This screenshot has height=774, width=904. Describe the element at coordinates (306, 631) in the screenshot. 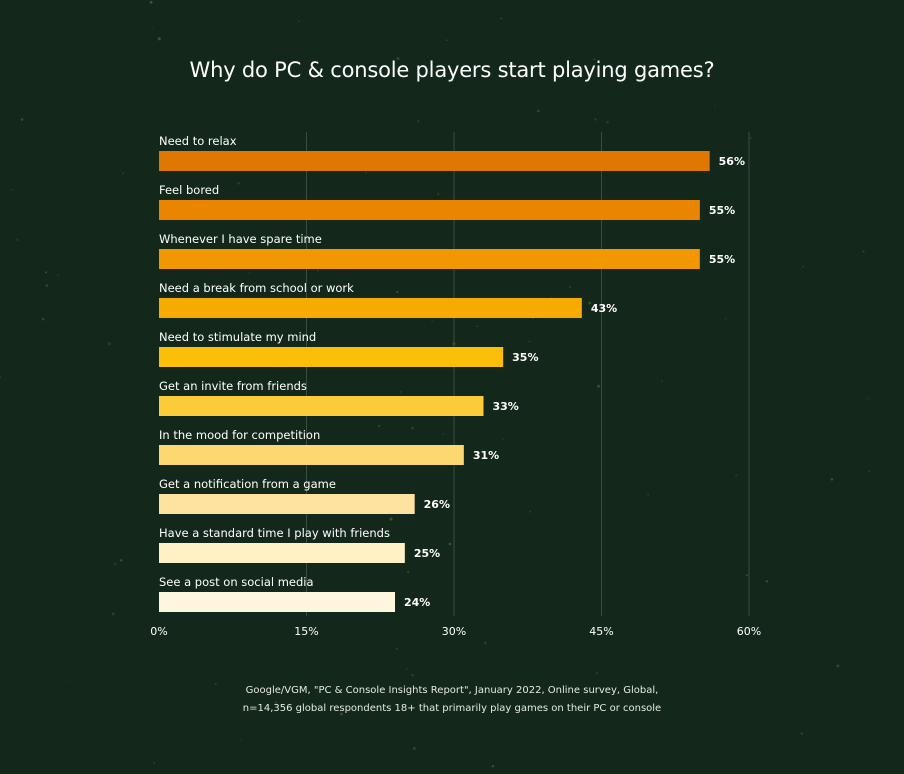

I see `x-tick-label: 15%` at that location.